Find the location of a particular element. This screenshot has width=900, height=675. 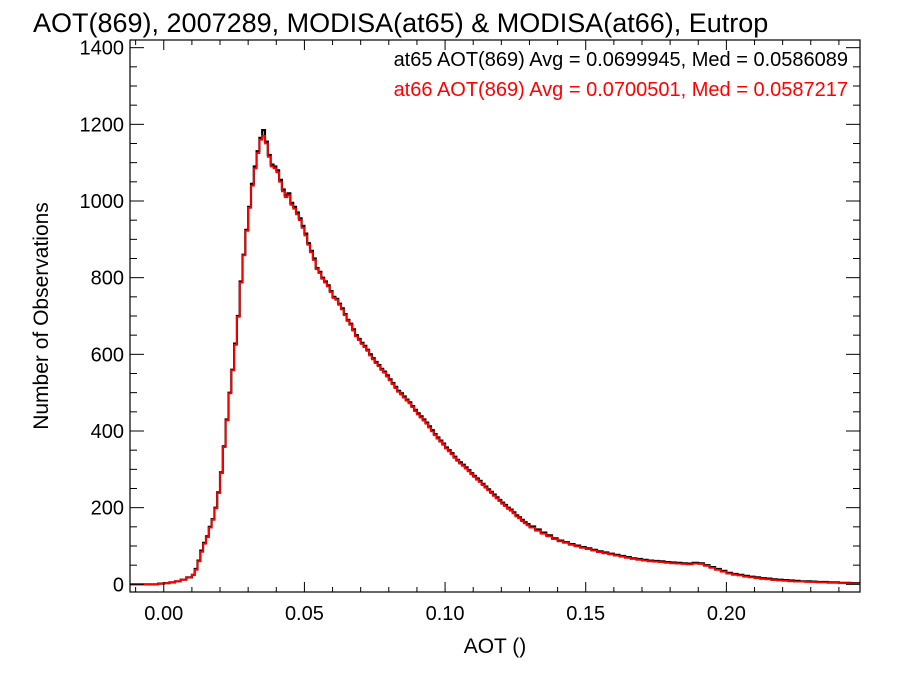

y-tick-label: 200 is located at coordinates (107, 509).